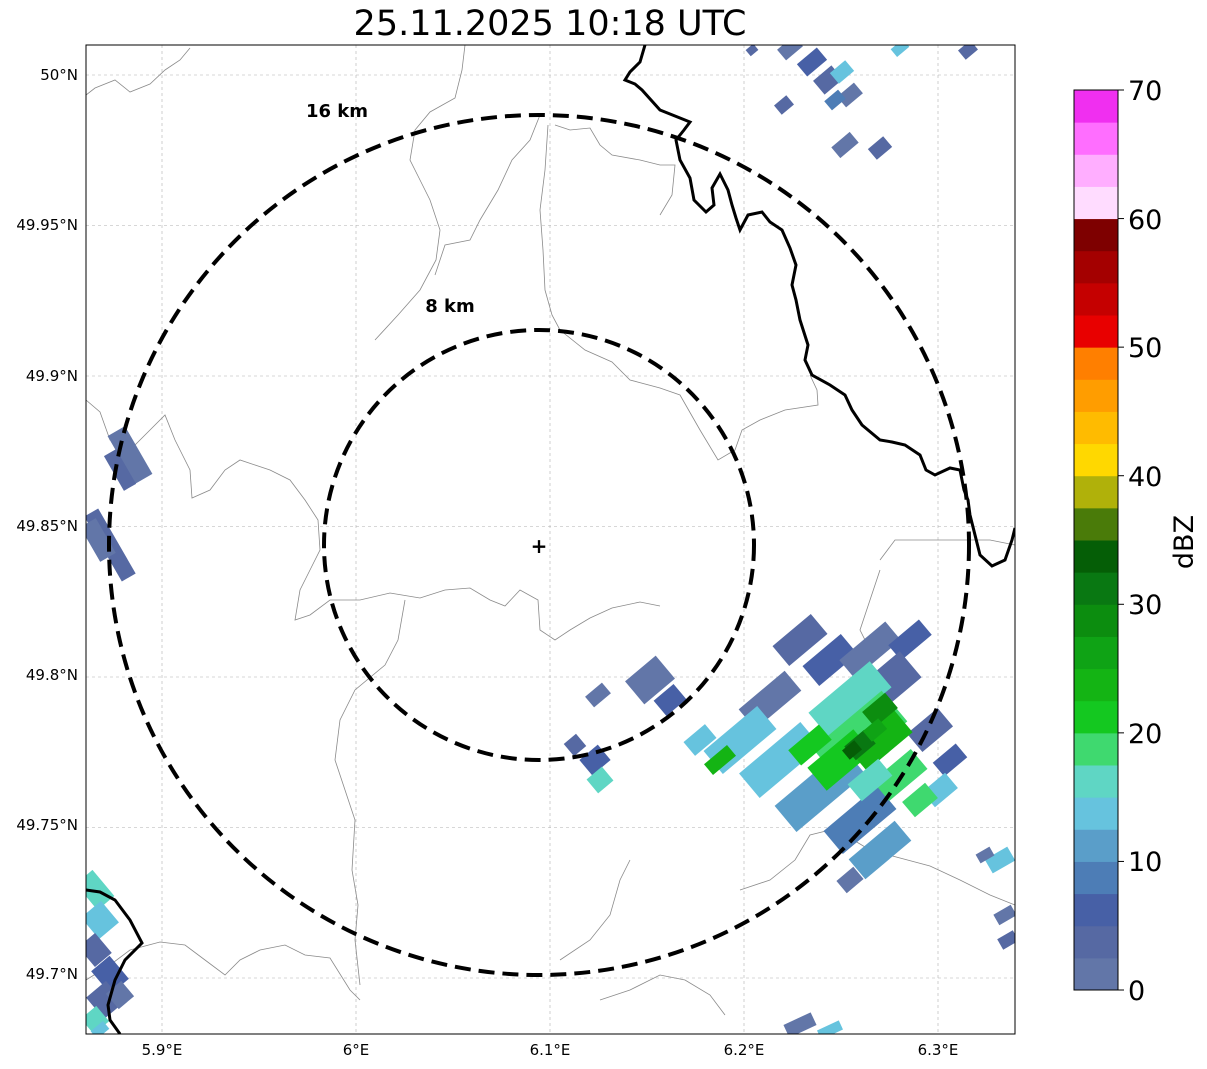 The image size is (1207, 1069). I want to click on colorbar-title: dBZ, so click(1184, 542).